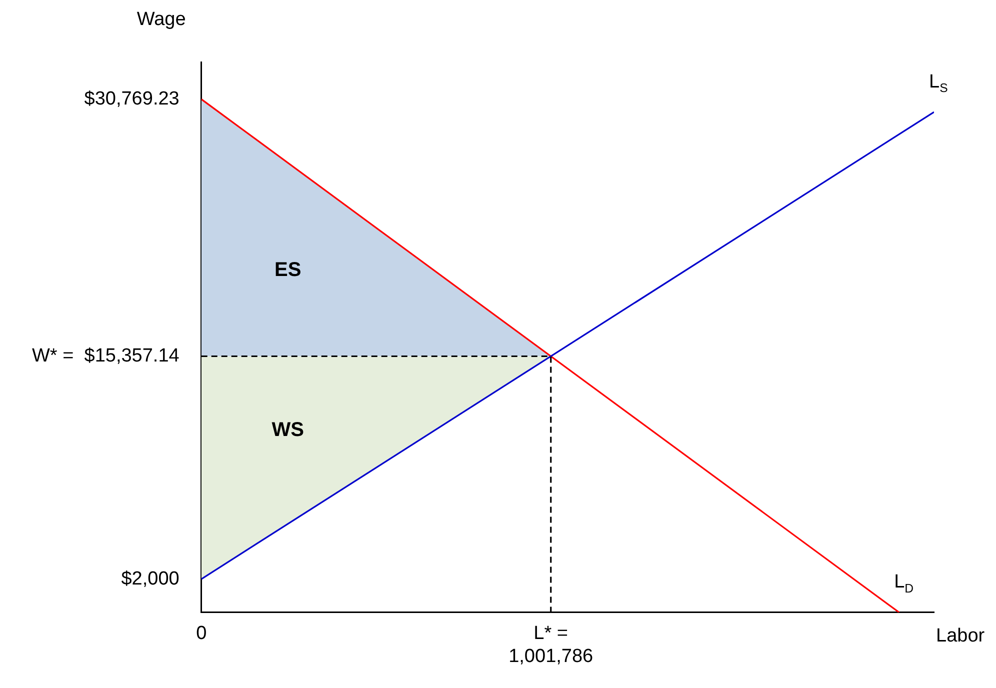  I want to click on x-axis-title: Labor, so click(961, 636).